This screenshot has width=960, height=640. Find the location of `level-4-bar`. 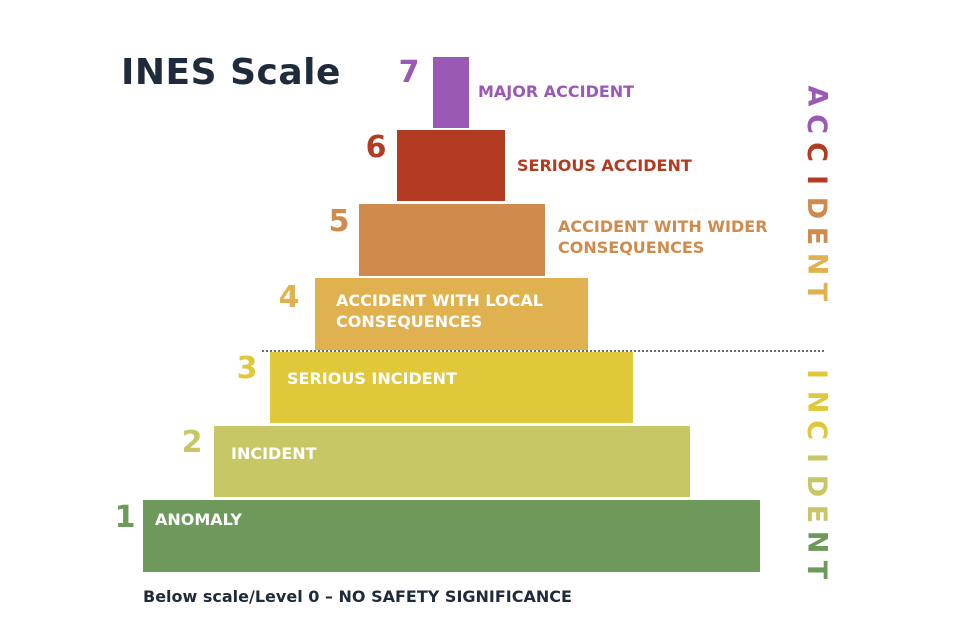

level-4-bar is located at coordinates (451, 314).